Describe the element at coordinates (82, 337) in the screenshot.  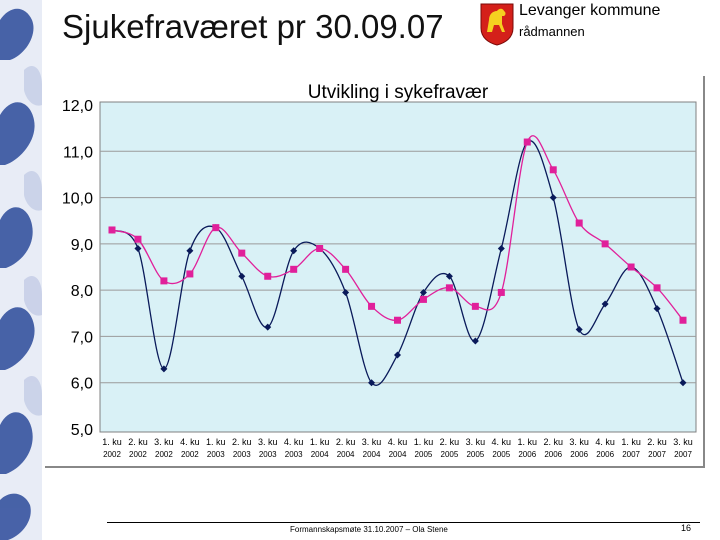
I see `y-tick-label: 7,0` at that location.